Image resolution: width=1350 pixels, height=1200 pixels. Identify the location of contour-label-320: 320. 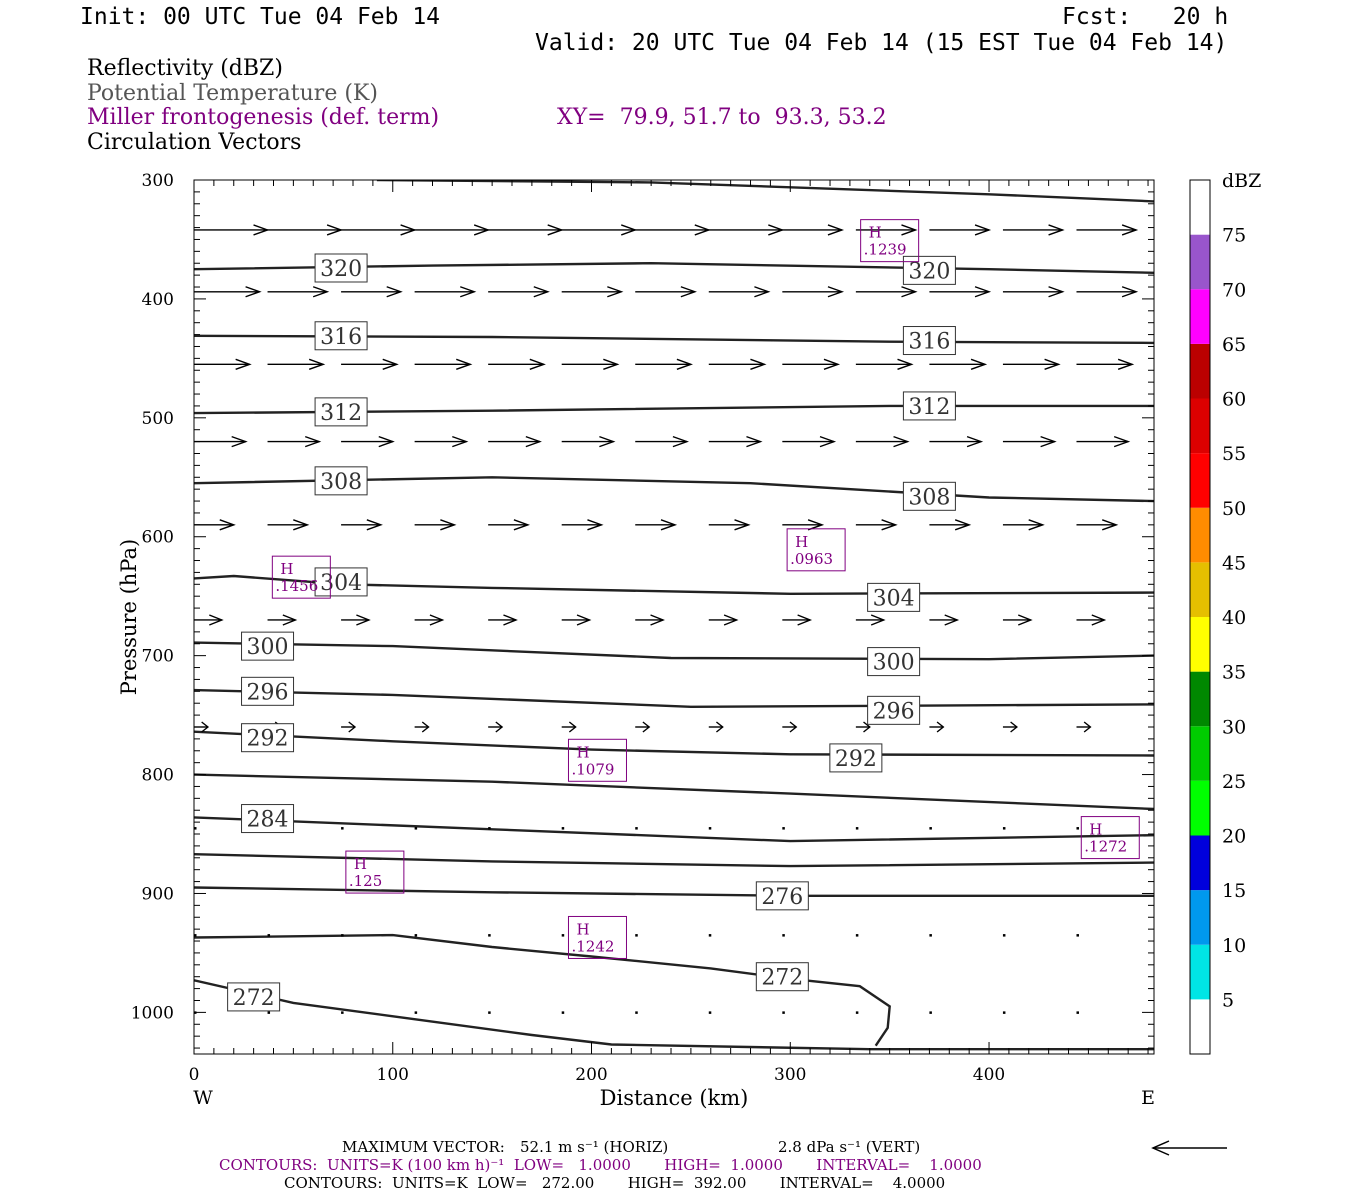
(929, 271).